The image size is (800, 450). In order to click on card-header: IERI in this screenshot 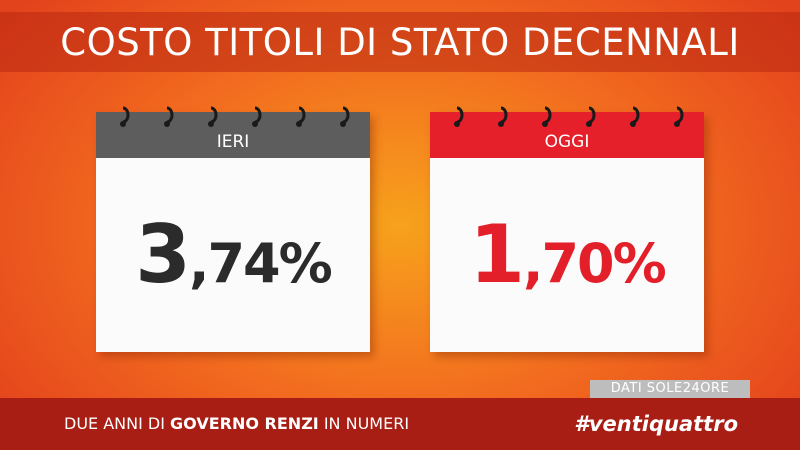, I will do `click(233, 135)`.